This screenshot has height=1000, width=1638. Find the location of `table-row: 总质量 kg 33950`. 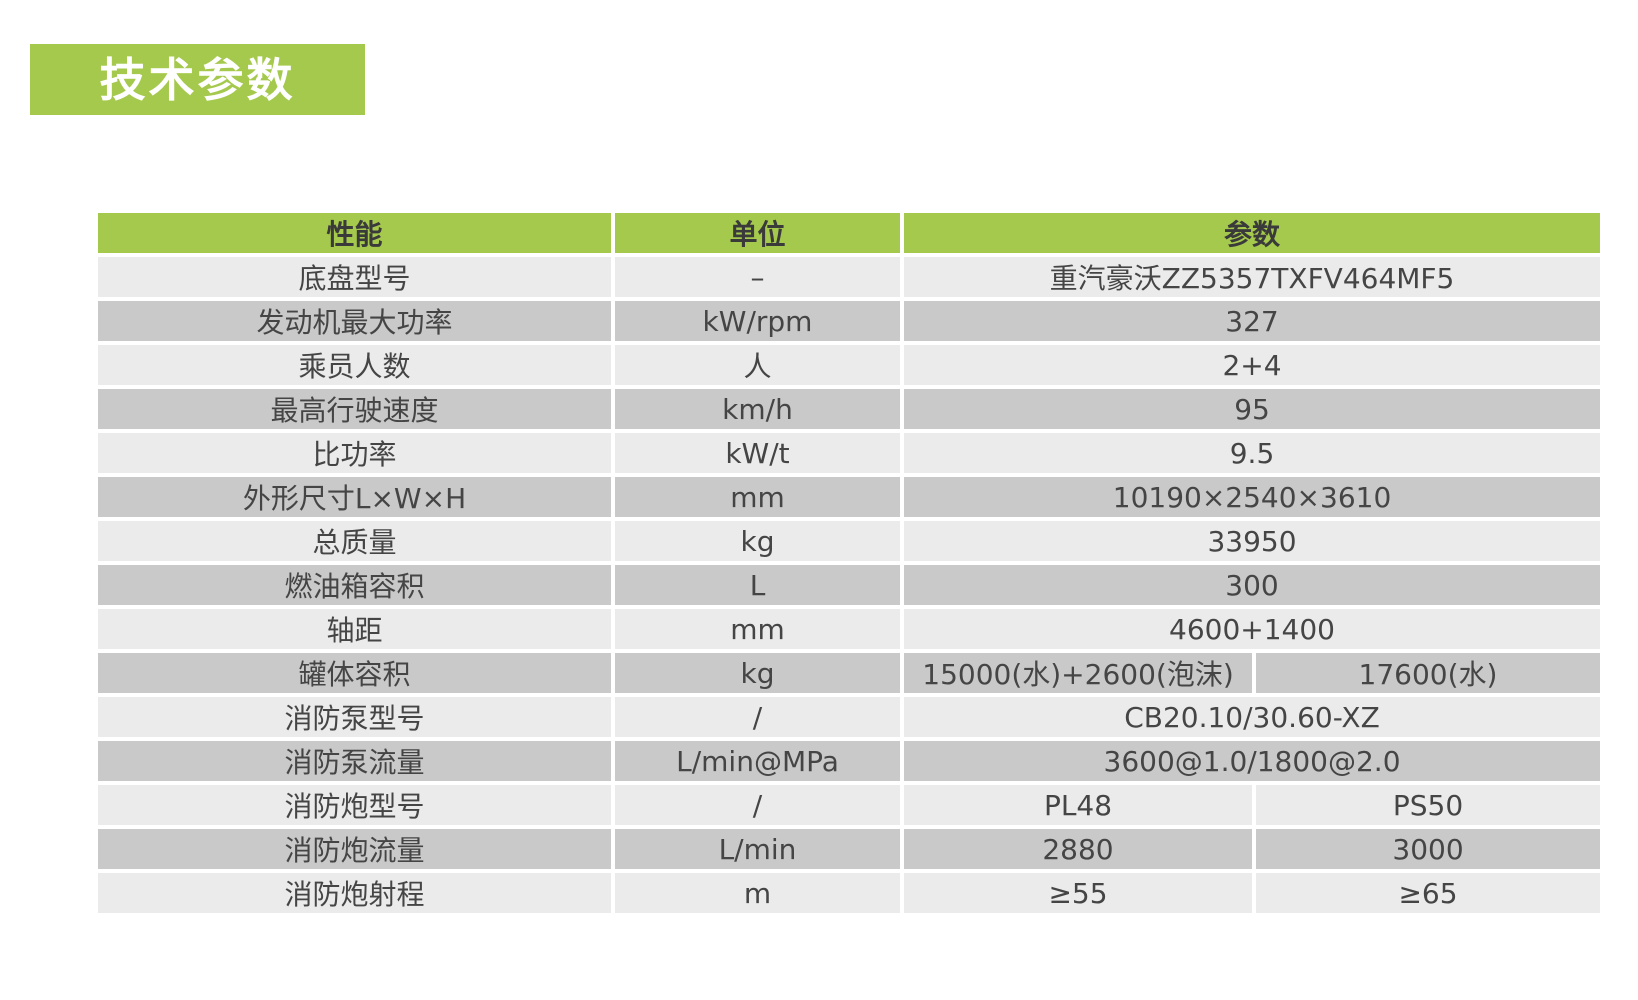

table-row: 总质量 kg 33950 is located at coordinates (849, 541).